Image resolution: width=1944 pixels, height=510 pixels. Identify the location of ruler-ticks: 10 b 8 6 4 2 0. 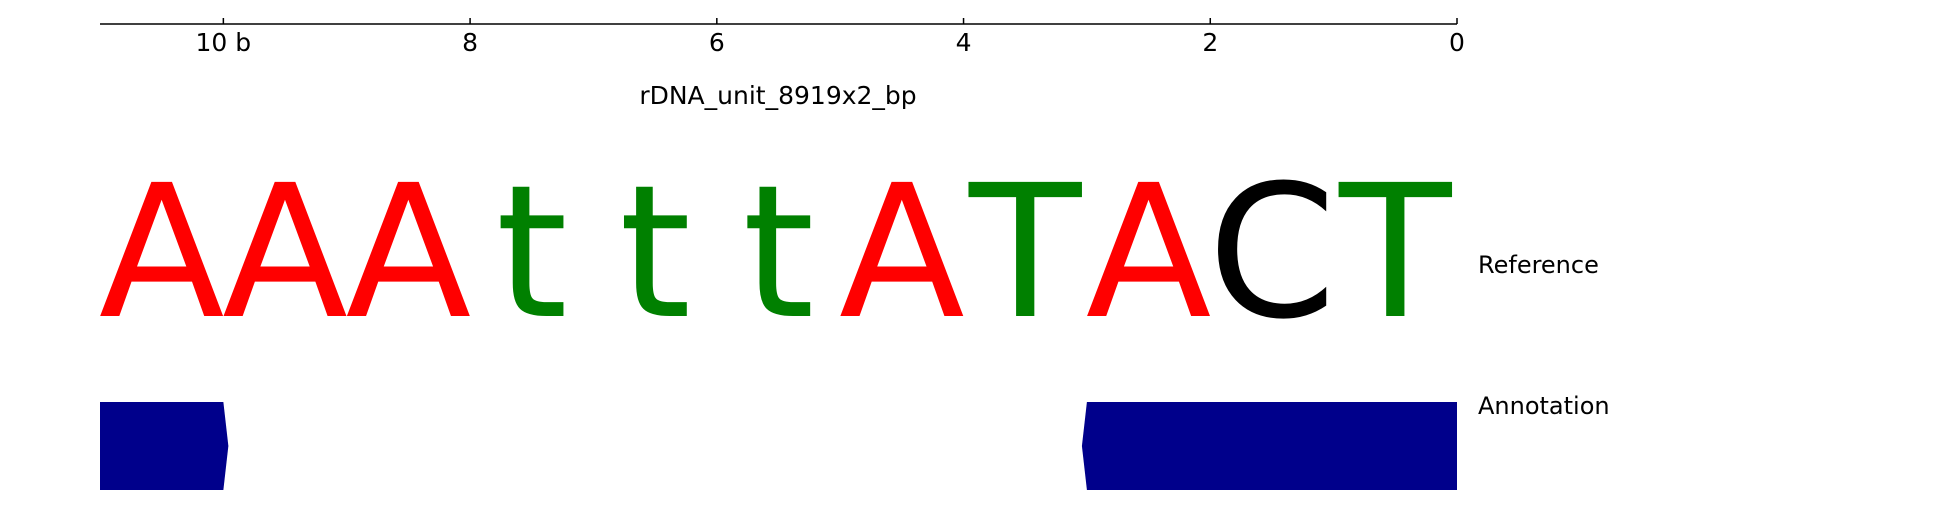
(830, 37).